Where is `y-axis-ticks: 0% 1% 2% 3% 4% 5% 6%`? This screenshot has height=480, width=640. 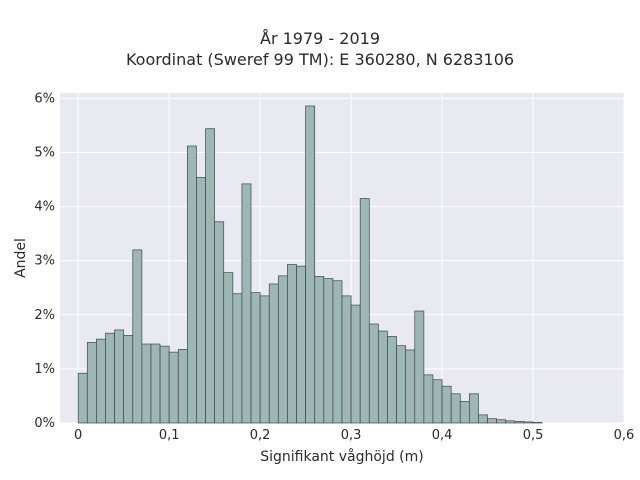 y-axis-ticks: 0% 1% 2% 3% 4% 5% 6% is located at coordinates (44, 261).